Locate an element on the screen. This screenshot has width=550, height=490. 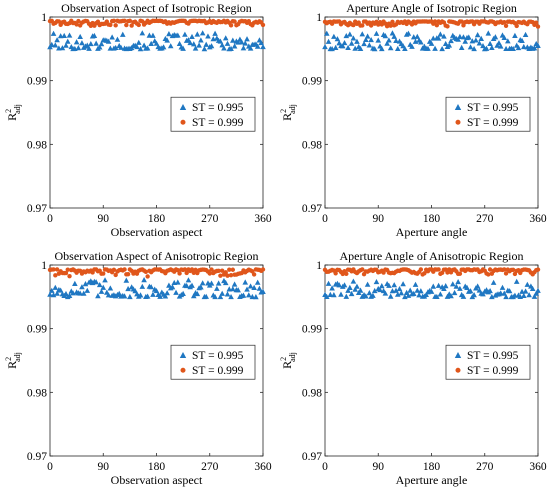
chart-title: Observation Aspect of Isotropic Region is located at coordinates (156, 8).